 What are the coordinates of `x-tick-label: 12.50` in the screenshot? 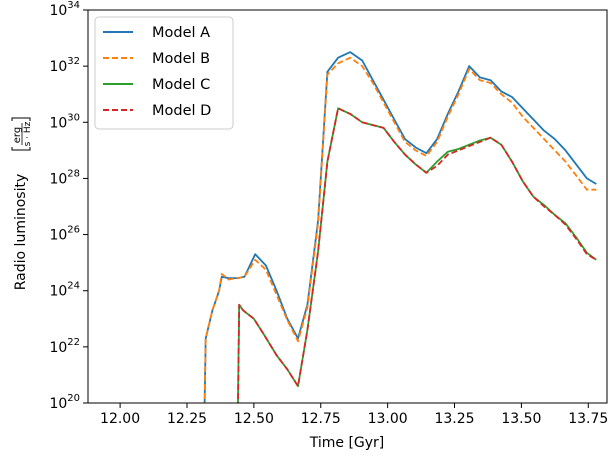 It's located at (254, 419).